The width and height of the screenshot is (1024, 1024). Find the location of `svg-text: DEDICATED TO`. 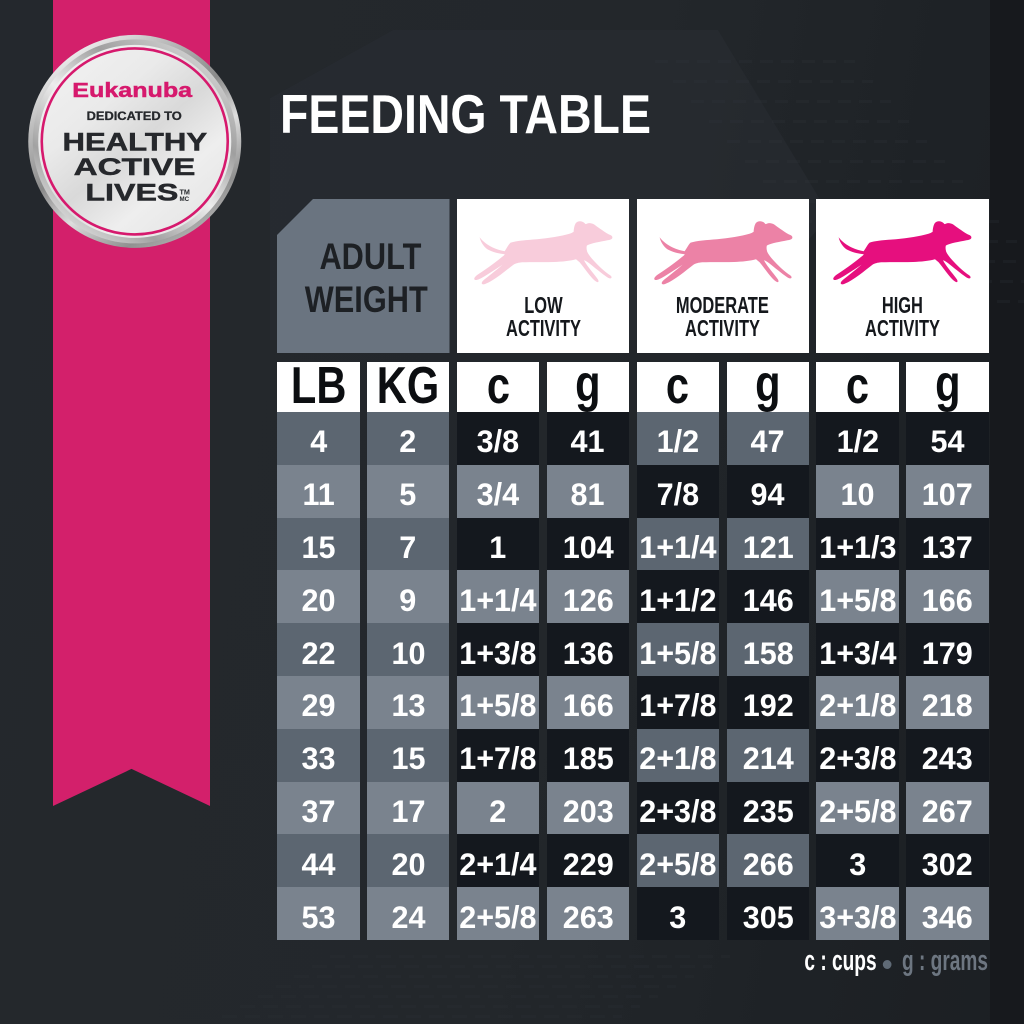

svg-text: DEDICATED TO is located at coordinates (135, 116).